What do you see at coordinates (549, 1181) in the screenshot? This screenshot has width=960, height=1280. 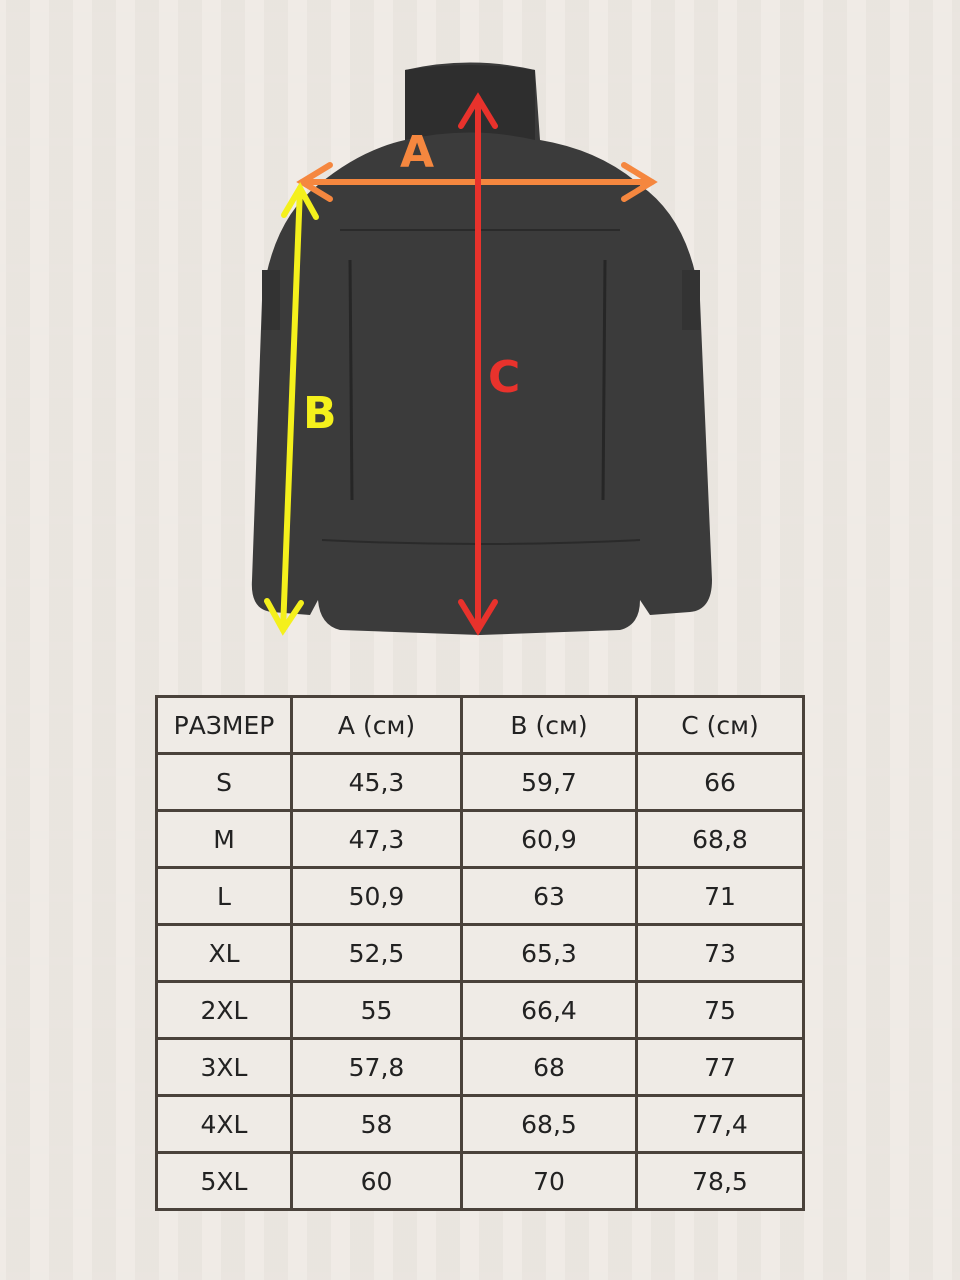 I see `table-cell: 70` at bounding box center [549, 1181].